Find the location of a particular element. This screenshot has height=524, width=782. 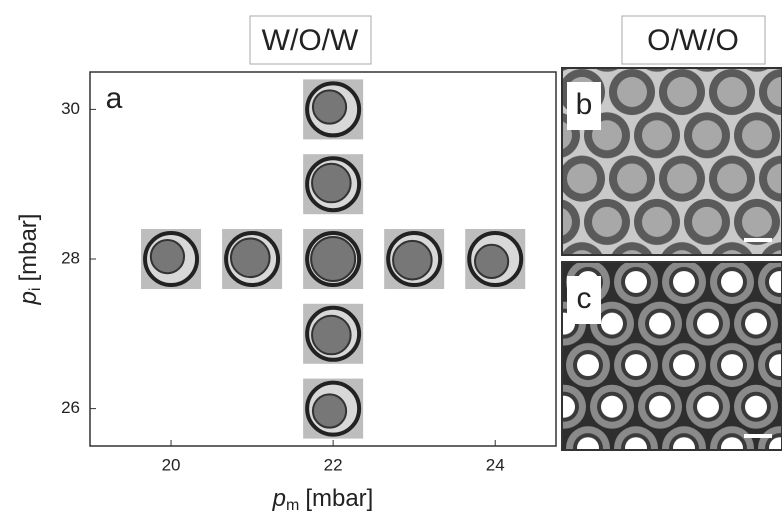

header: O/W/O is located at coordinates (693, 40).